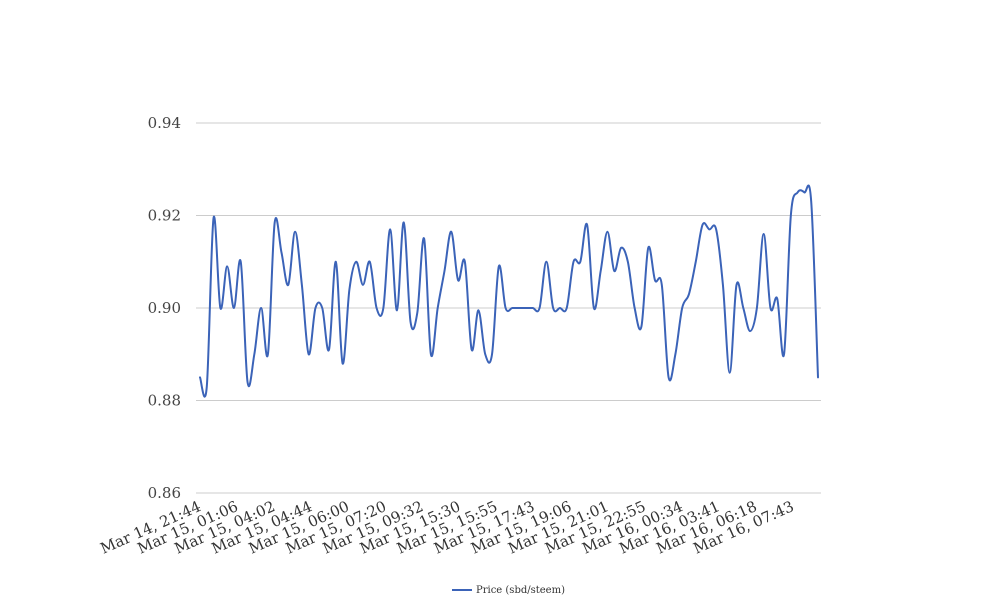  Describe the element at coordinates (520, 590) in the screenshot. I see `legend-label: Price (sbd/steem)` at that location.